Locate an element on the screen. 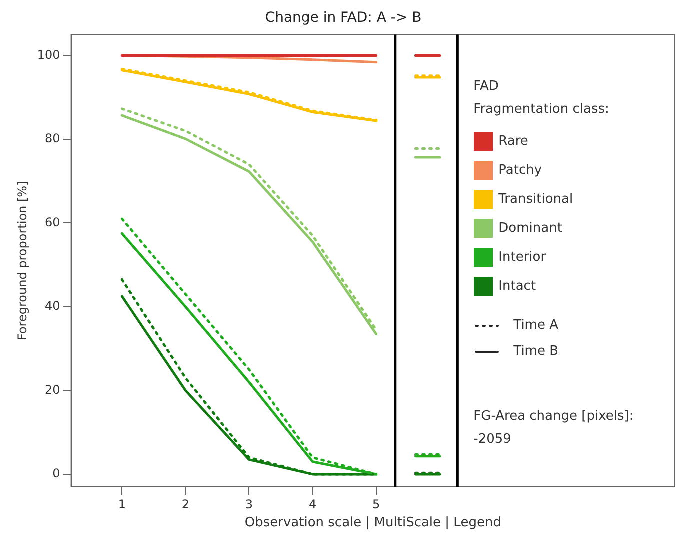  x-tick-label: 3 is located at coordinates (249, 504).